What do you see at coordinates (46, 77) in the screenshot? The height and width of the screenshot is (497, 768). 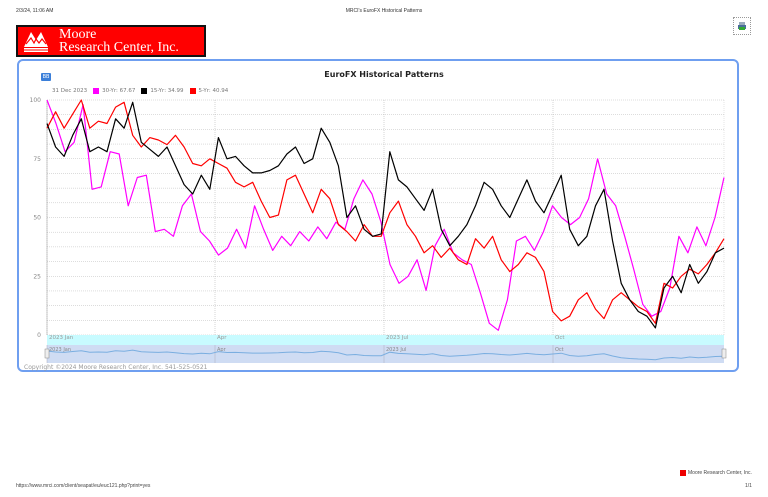 I see `chart-menu-button: BB` at bounding box center [46, 77].